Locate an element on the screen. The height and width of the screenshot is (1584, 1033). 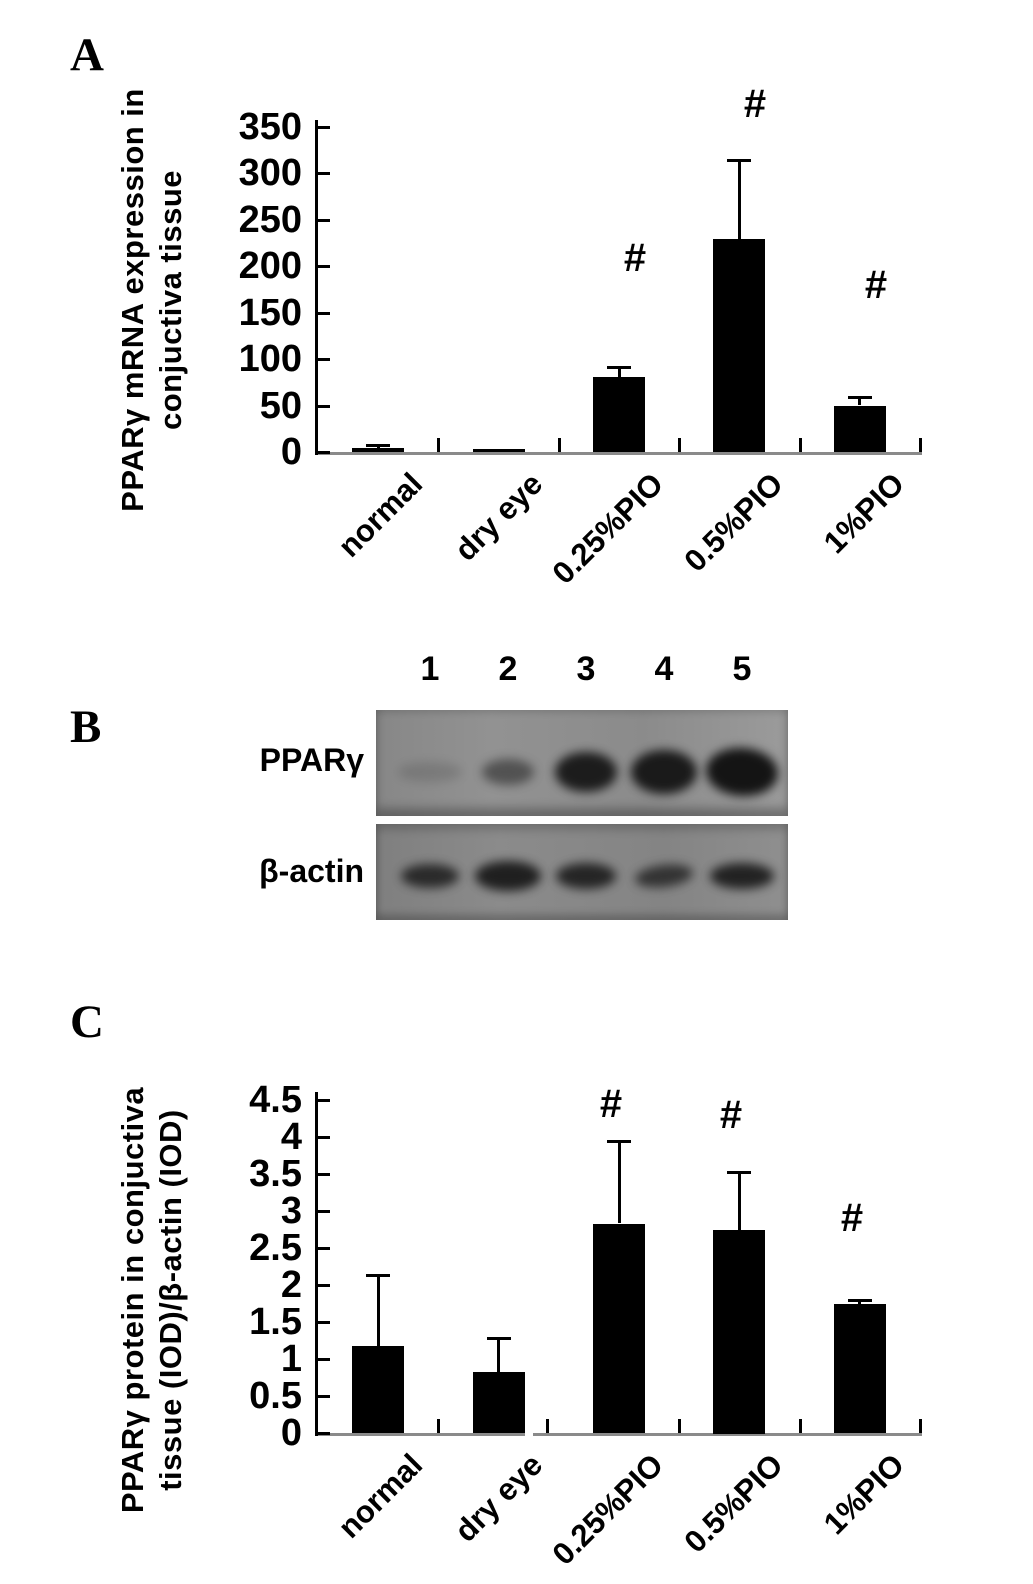
error-bar-0-25-pio is located at coordinates (619, 1182).